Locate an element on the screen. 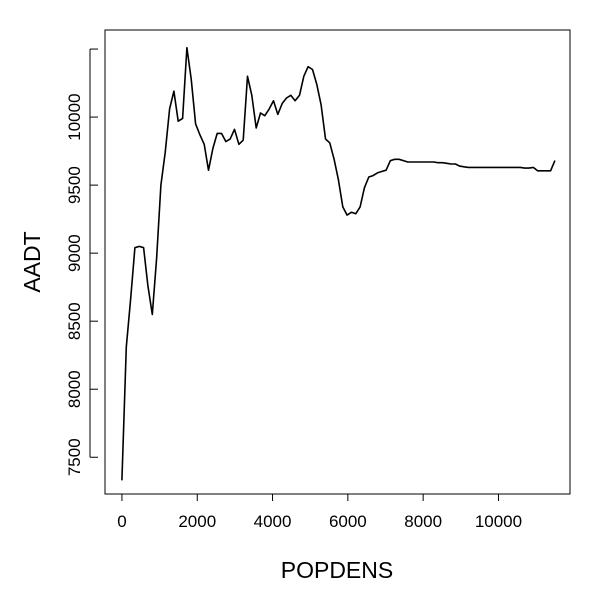 The image size is (600, 600). x-tick-label: 2000 is located at coordinates (197, 521).